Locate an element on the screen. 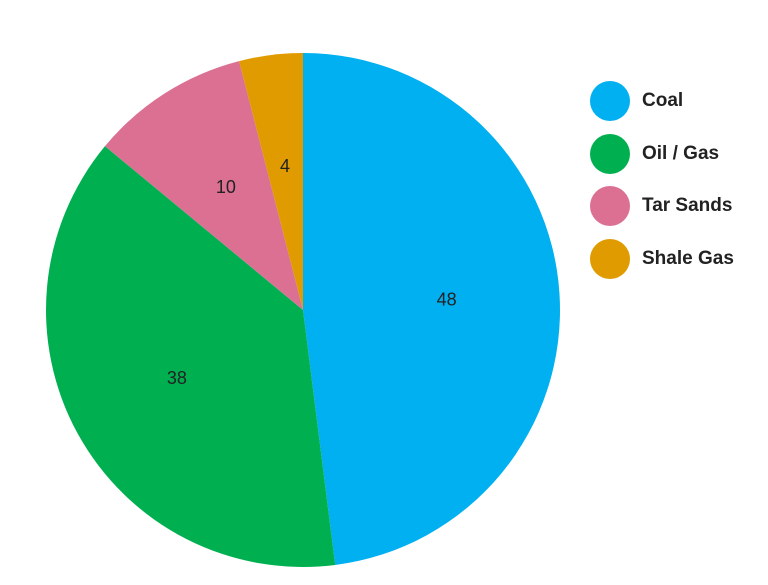 This screenshot has height=585, width=768. slice-label-oil-gas: 38 is located at coordinates (177, 378).